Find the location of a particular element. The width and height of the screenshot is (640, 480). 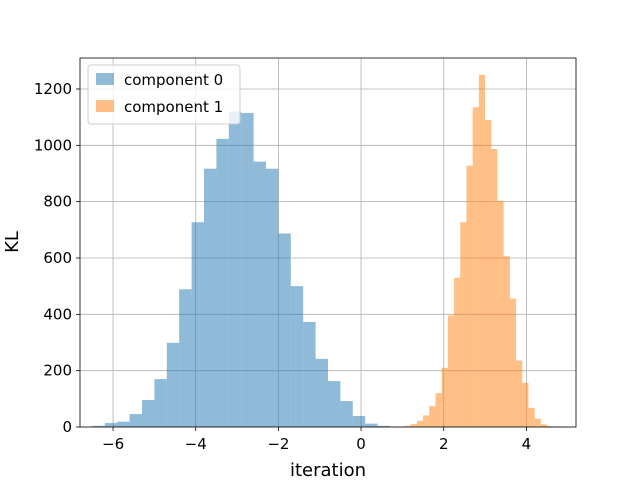

legend-box is located at coordinates (164, 94).